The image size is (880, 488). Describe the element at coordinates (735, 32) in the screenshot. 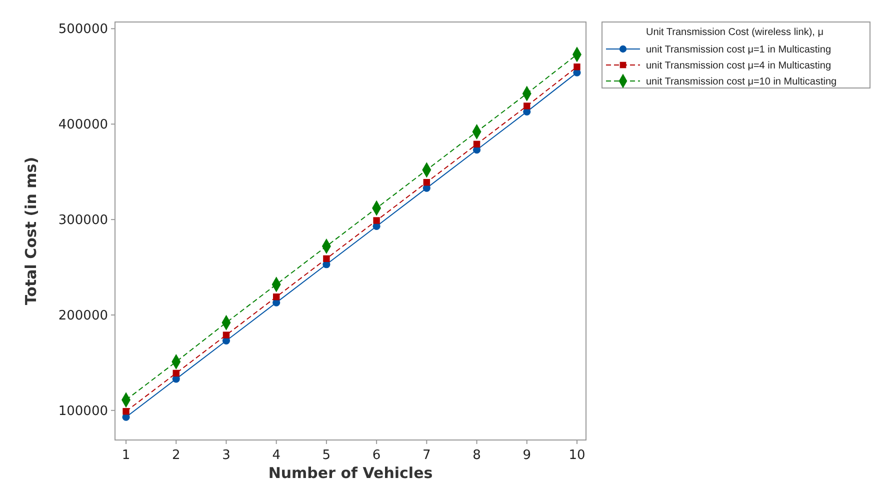

I see `legend-title: Unit Transmission Cost (wireless link), μ` at that location.